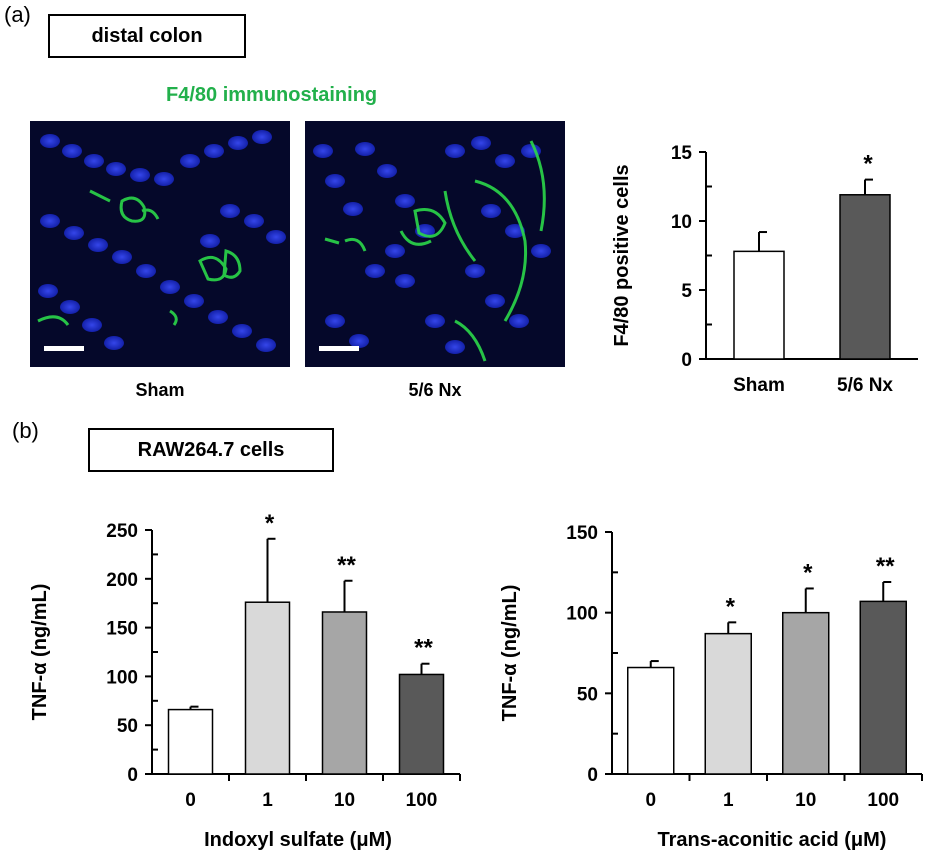 The height and width of the screenshot is (856, 932). Describe the element at coordinates (122, 677) in the screenshot. I see `indoxyl-y-tick-label: 100` at that location.